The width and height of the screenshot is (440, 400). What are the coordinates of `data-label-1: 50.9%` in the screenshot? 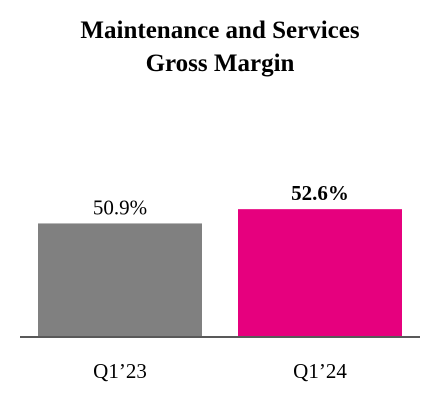 It's located at (120, 207).